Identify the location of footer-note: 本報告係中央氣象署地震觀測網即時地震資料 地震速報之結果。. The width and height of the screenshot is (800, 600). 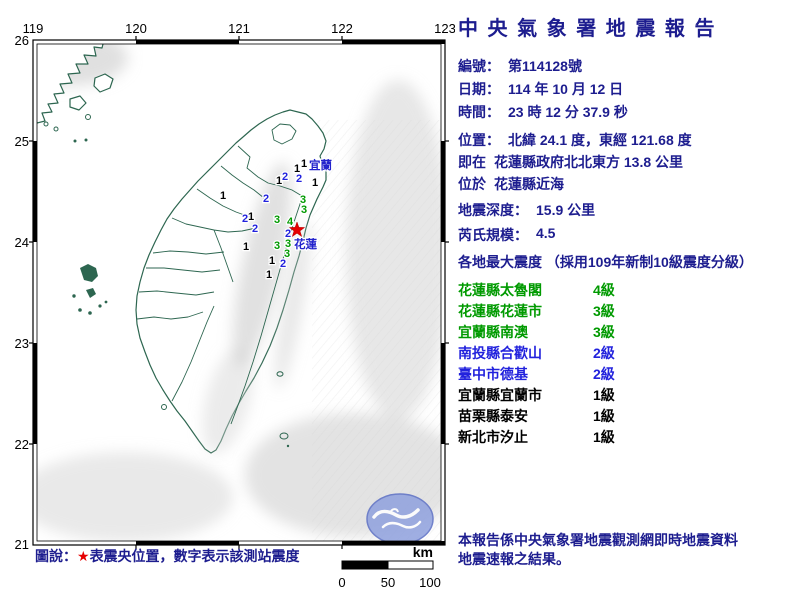
(598, 550).